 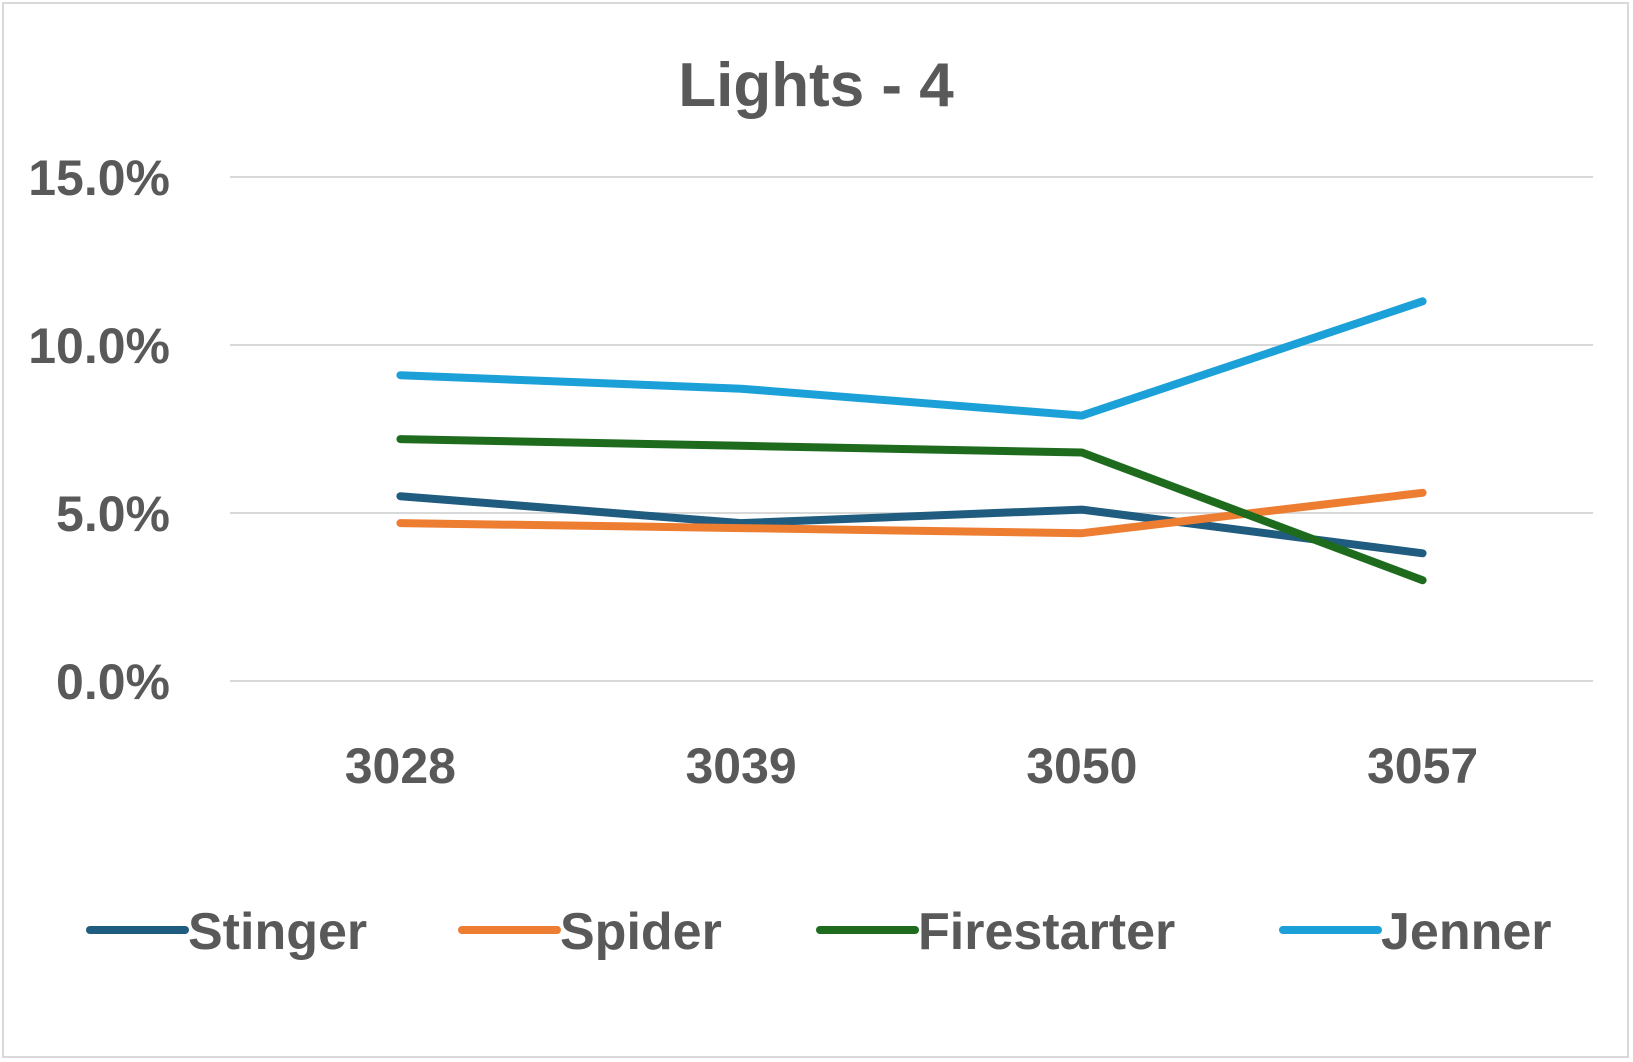 I want to click on series-line-firestarter, so click(x=911, y=510).